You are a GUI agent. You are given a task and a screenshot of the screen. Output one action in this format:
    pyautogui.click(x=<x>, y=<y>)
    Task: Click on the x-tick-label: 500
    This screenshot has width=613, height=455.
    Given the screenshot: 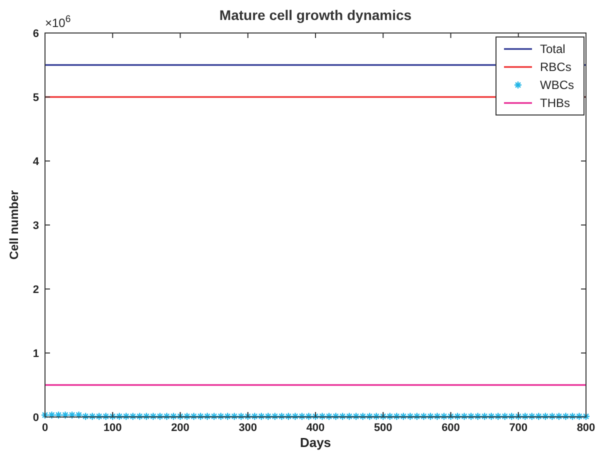 What is the action you would take?
    pyautogui.click(x=383, y=428)
    